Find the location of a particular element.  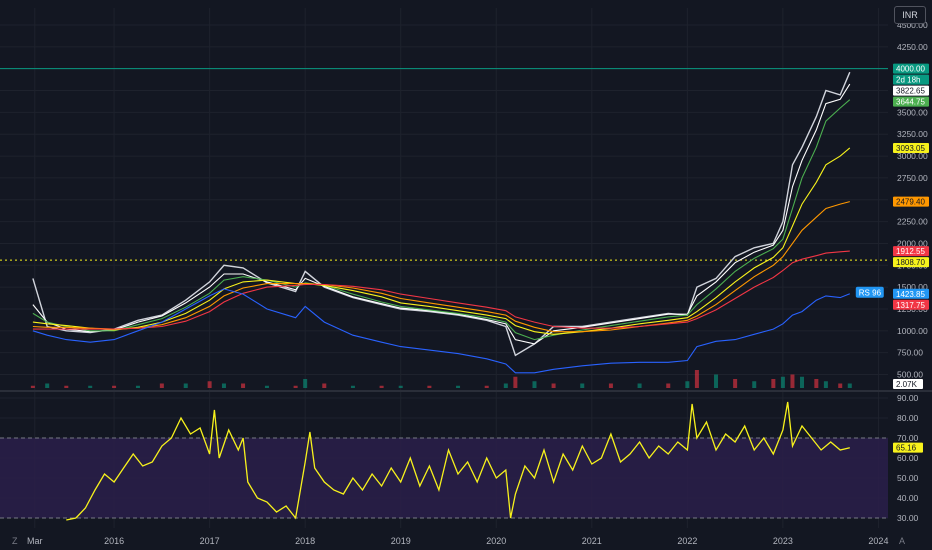

volume-badge-bg is located at coordinates (908, 384).